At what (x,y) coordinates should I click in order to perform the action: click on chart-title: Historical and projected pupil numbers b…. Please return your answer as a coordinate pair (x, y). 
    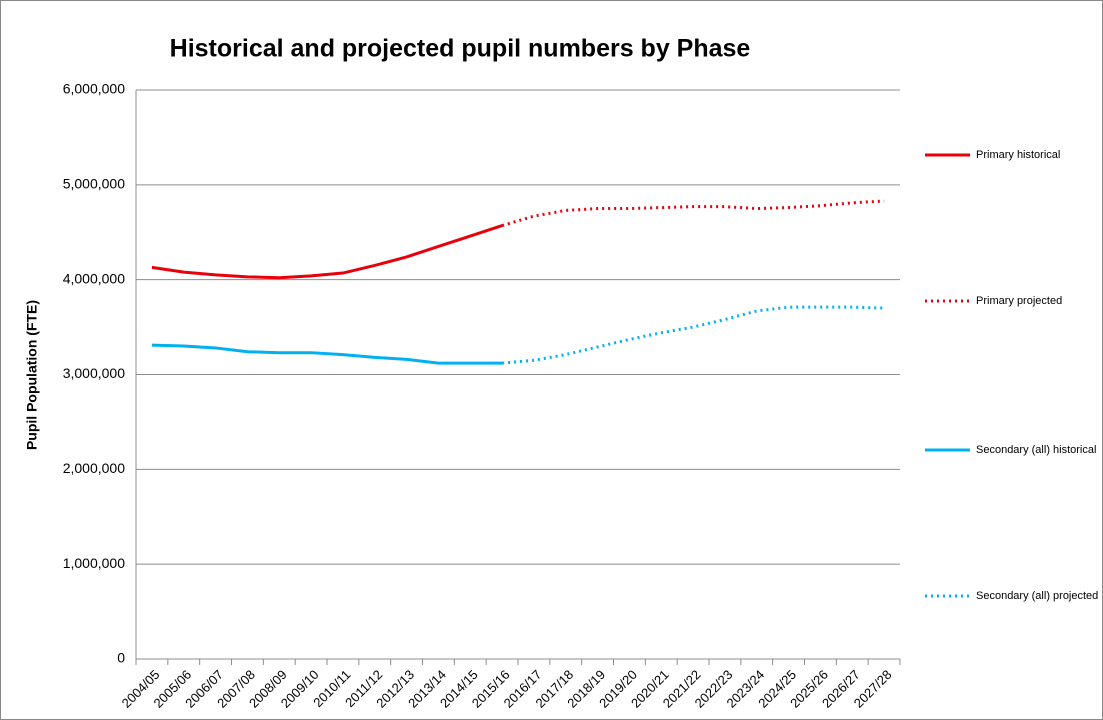
    Looking at the image, I should click on (460, 49).